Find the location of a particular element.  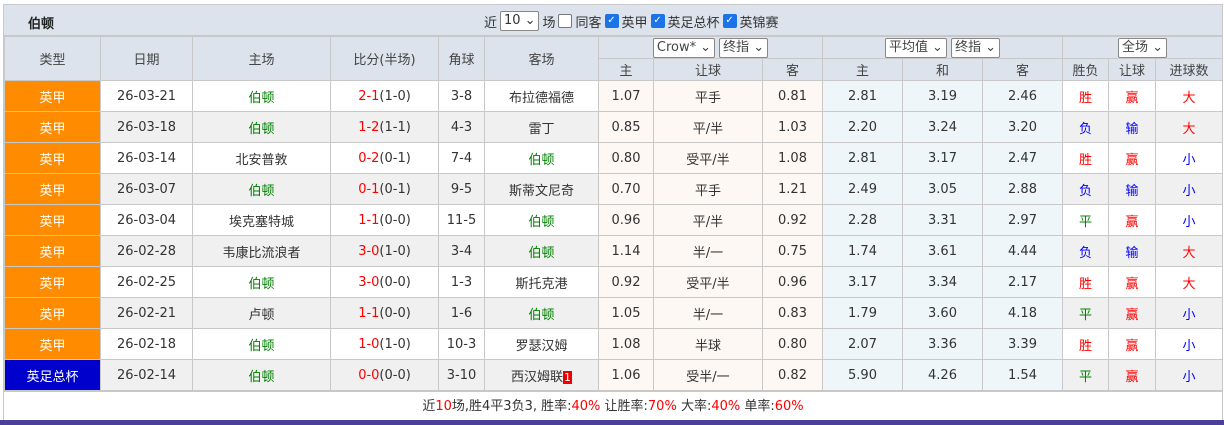

eu-away: 2.47 is located at coordinates (1022, 158).